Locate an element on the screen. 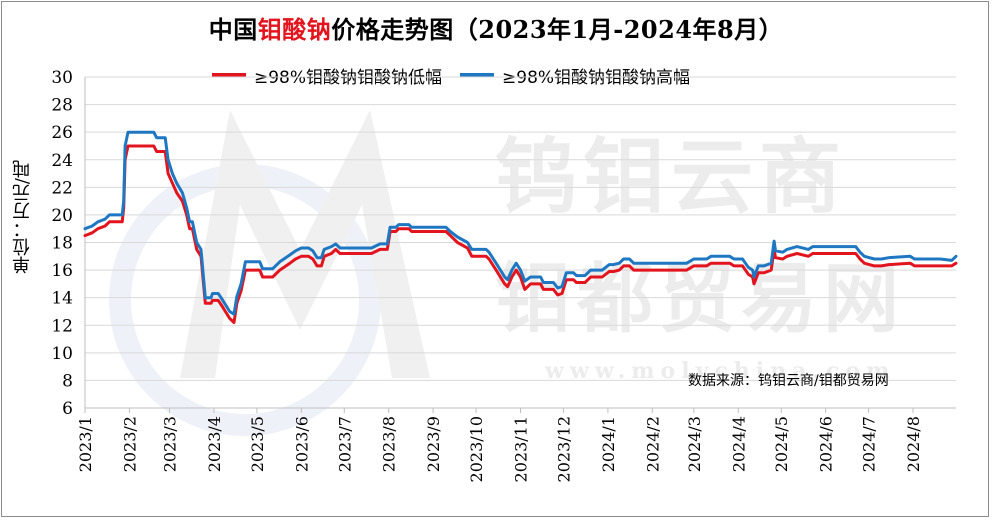 The image size is (992, 520). x-tick-label-2023/12: 2023/12 is located at coordinates (563, 449).